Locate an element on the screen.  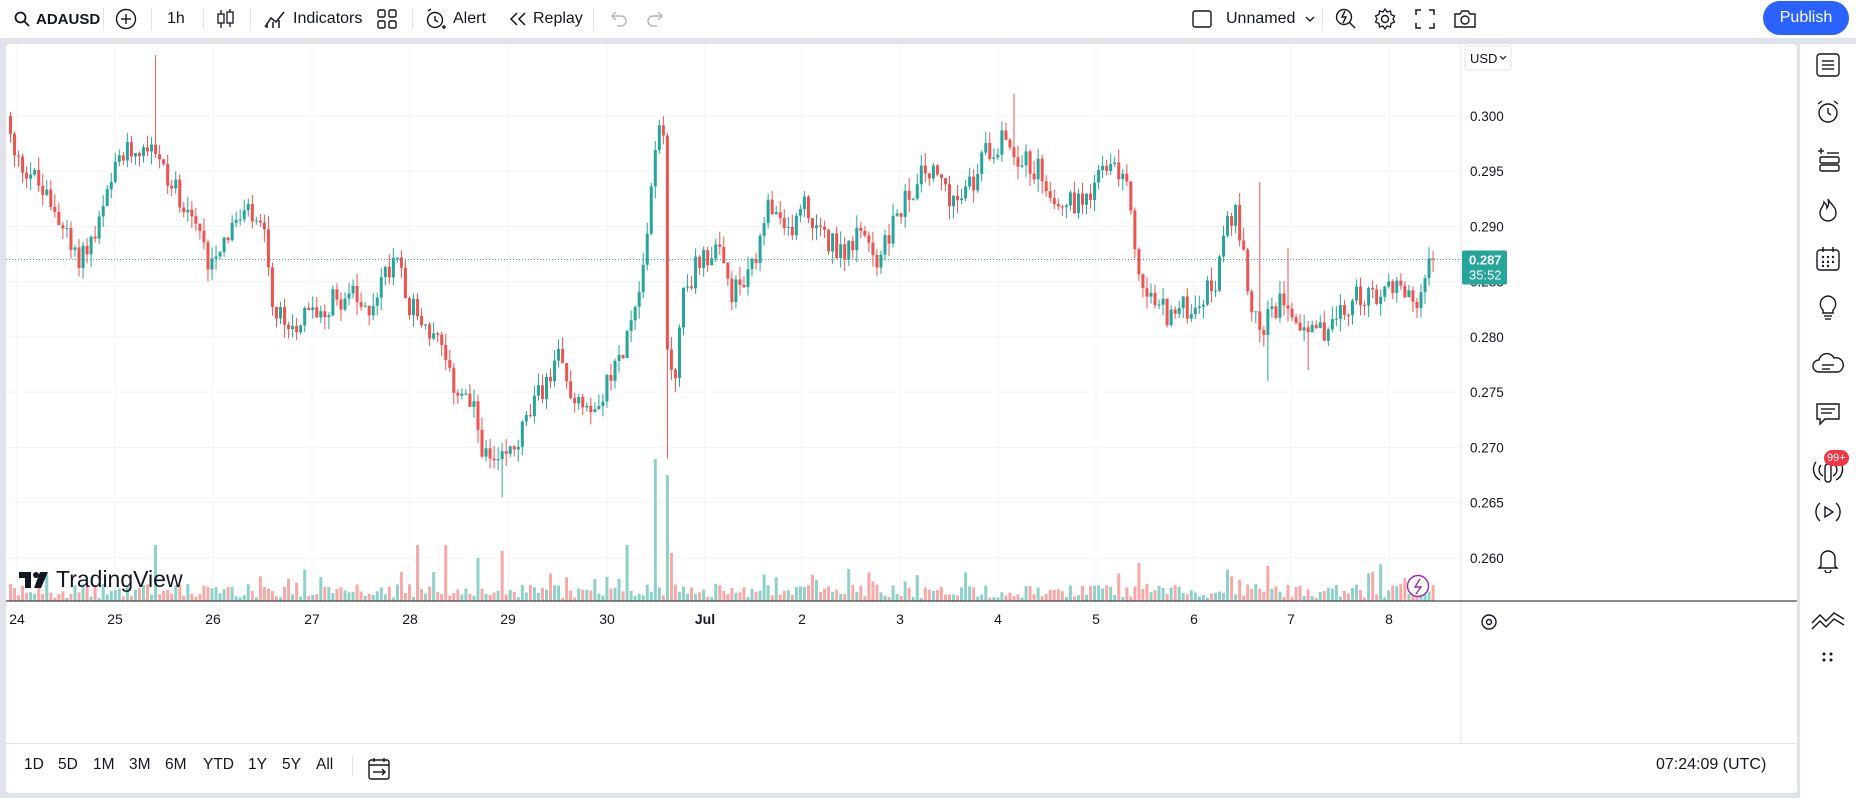
compare-button is located at coordinates (126, 19).